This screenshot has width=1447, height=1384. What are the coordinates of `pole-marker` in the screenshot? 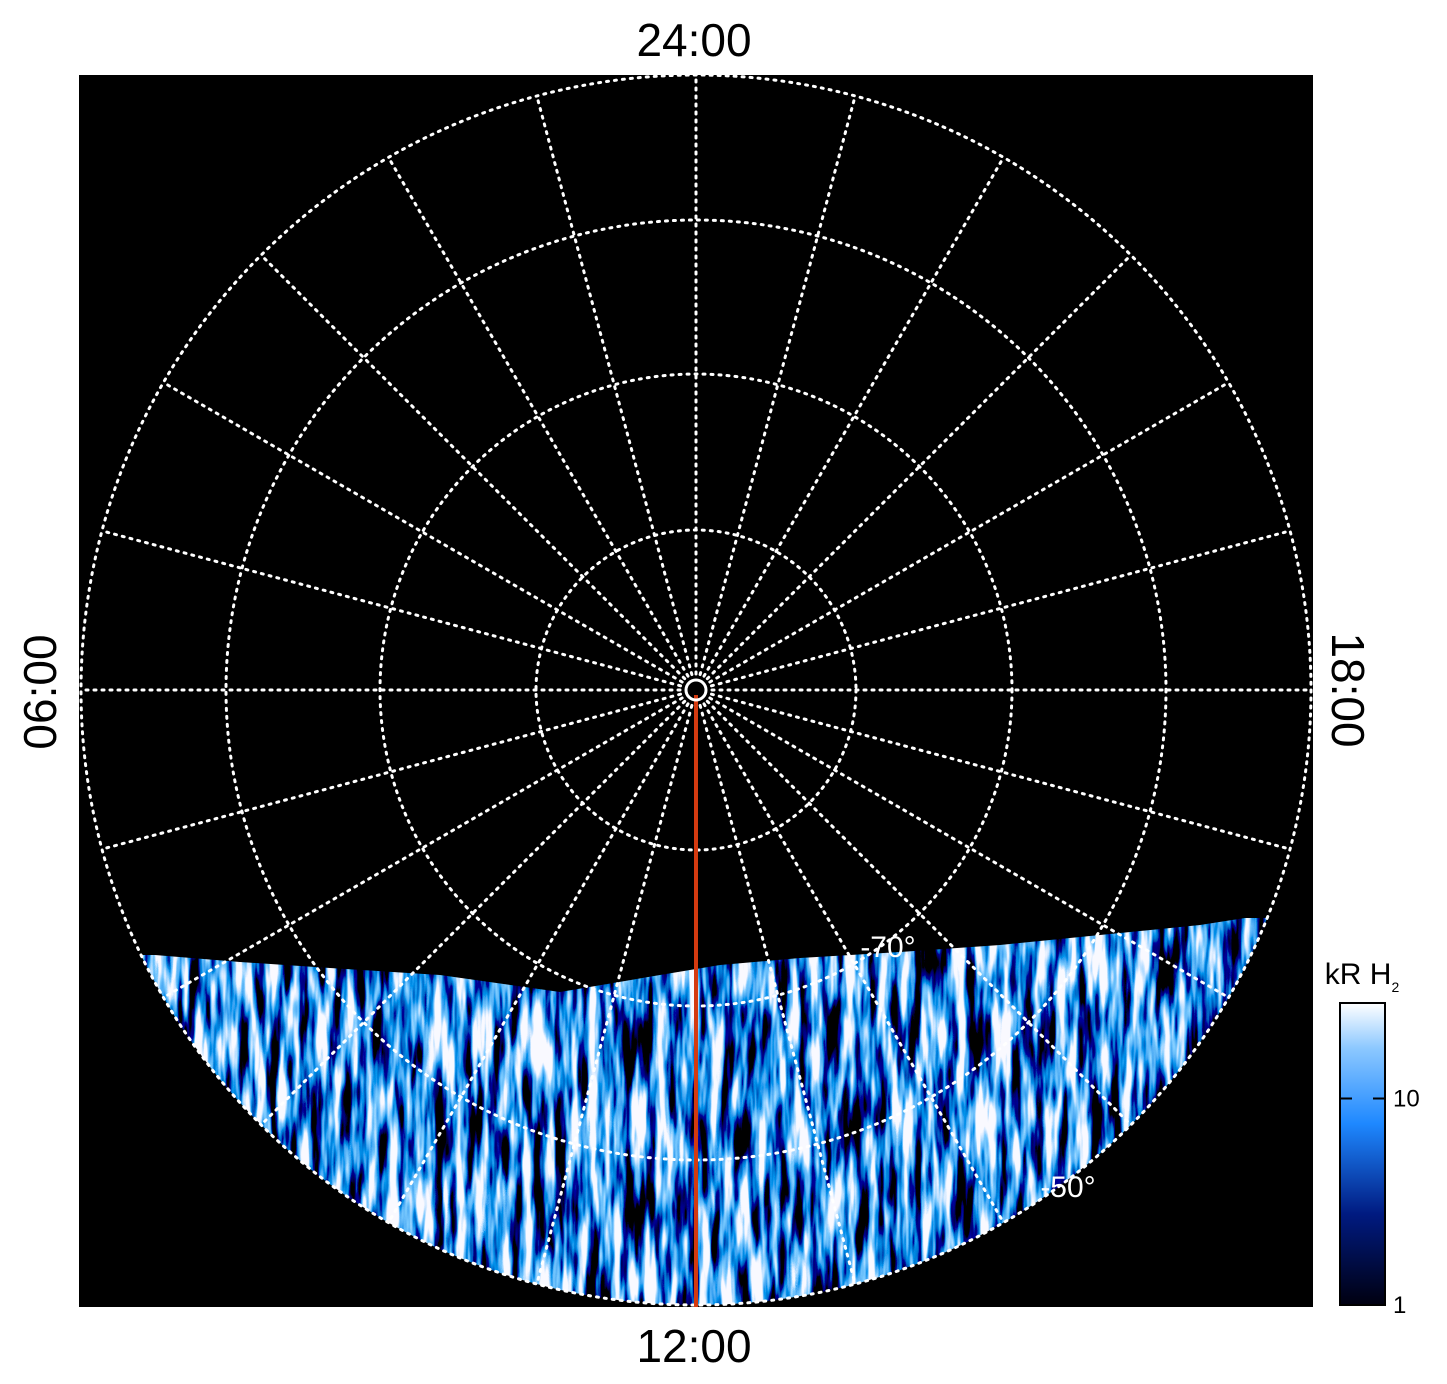 It's located at (696, 690).